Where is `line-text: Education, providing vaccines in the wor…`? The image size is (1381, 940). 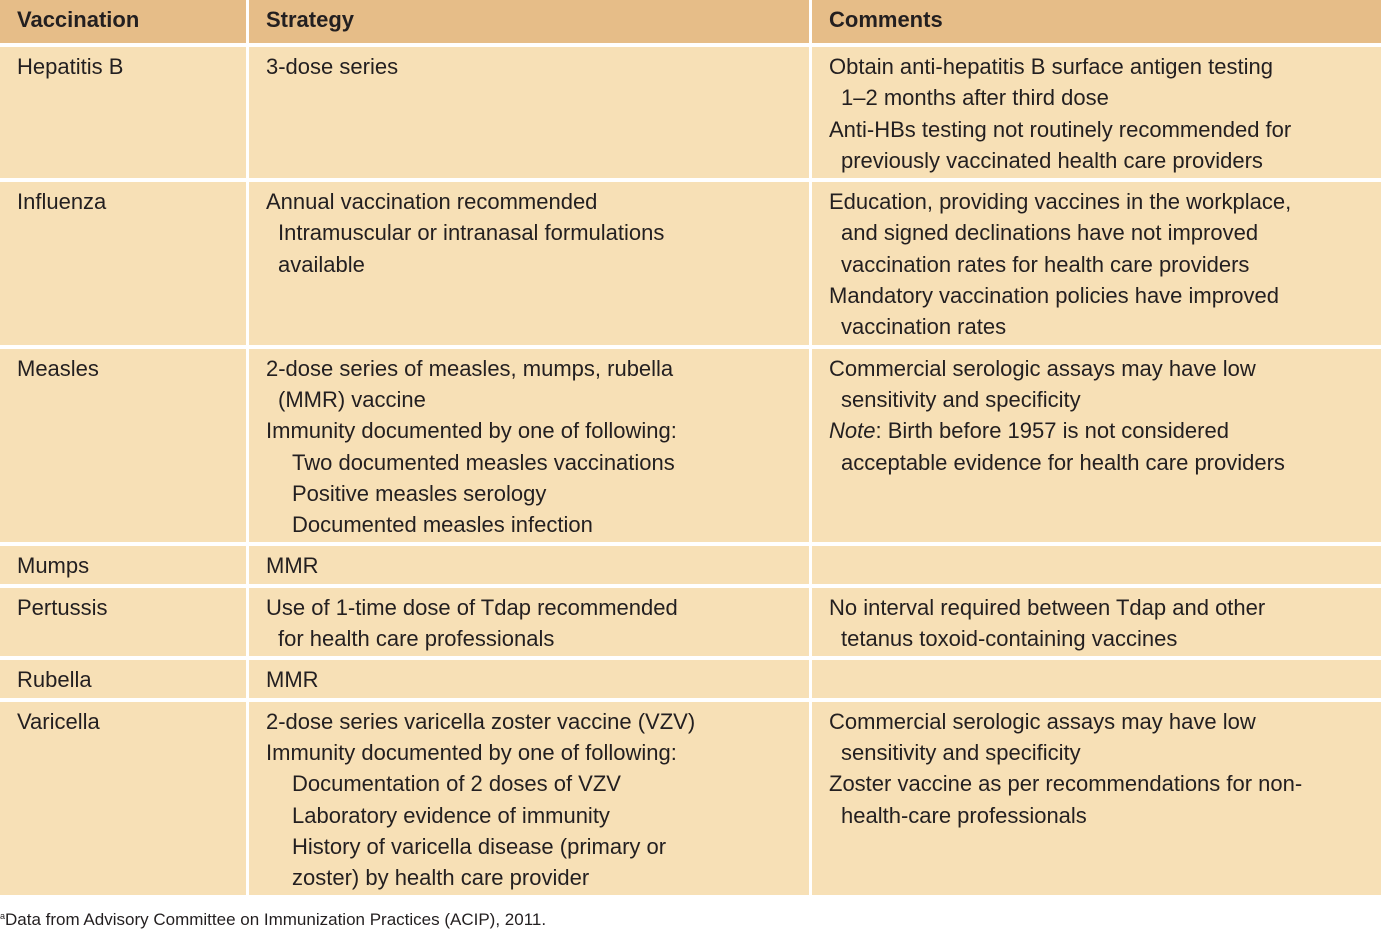 line-text: Education, providing vaccines in the wor… is located at coordinates (1060, 202).